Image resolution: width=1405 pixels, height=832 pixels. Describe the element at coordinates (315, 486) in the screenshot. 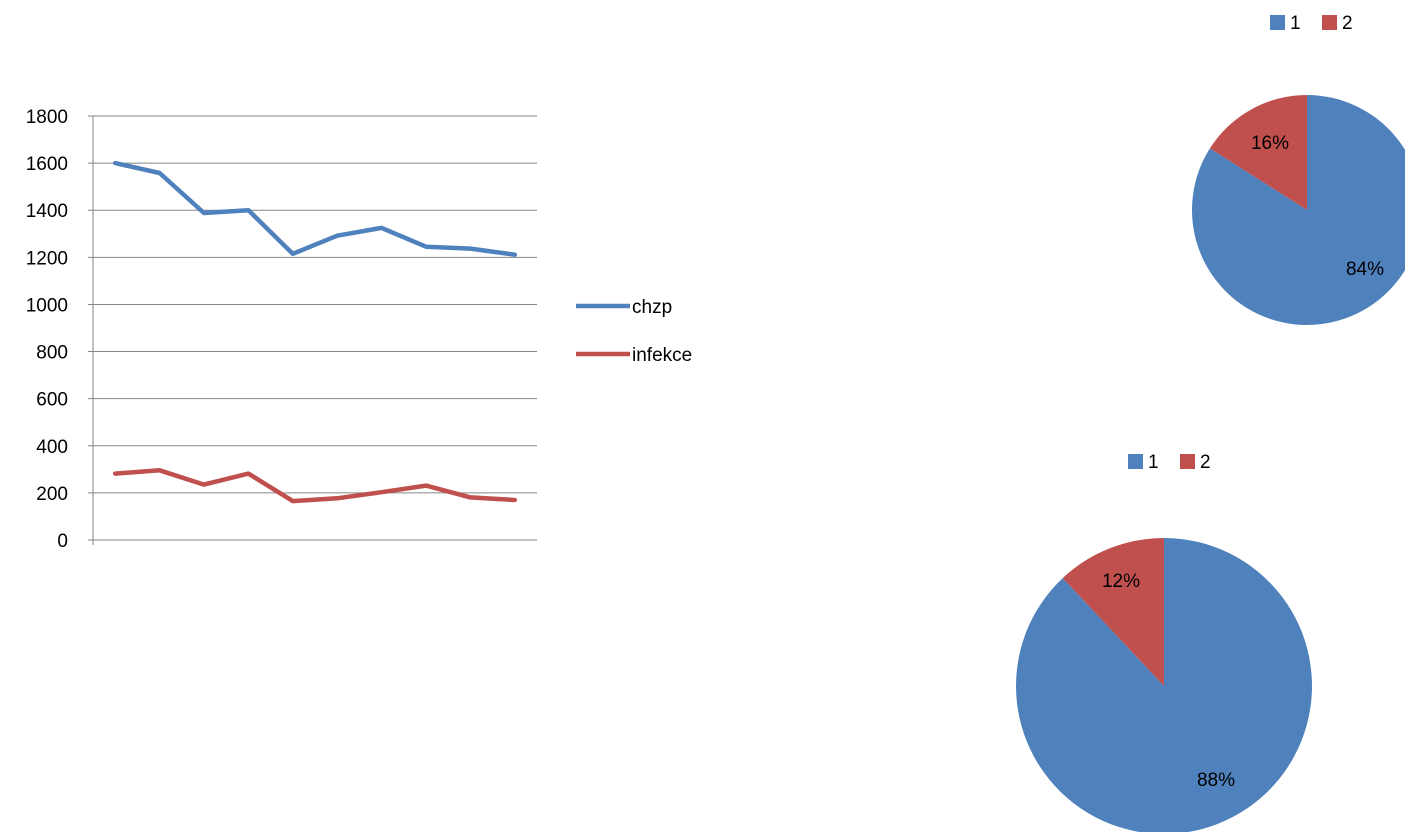

I see `series-line-infekce` at that location.